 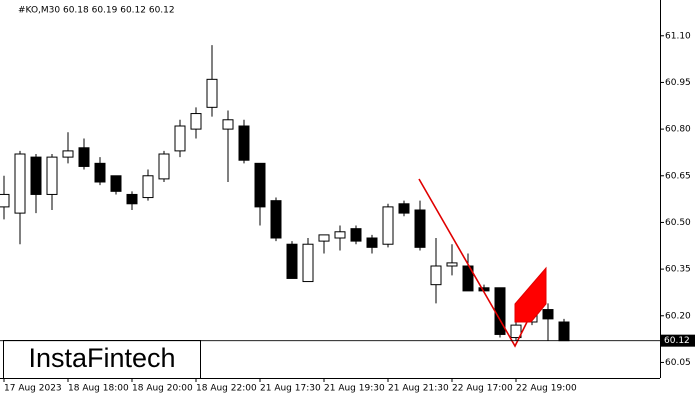 I want to click on y-tick-label: 60.65, so click(x=678, y=176).